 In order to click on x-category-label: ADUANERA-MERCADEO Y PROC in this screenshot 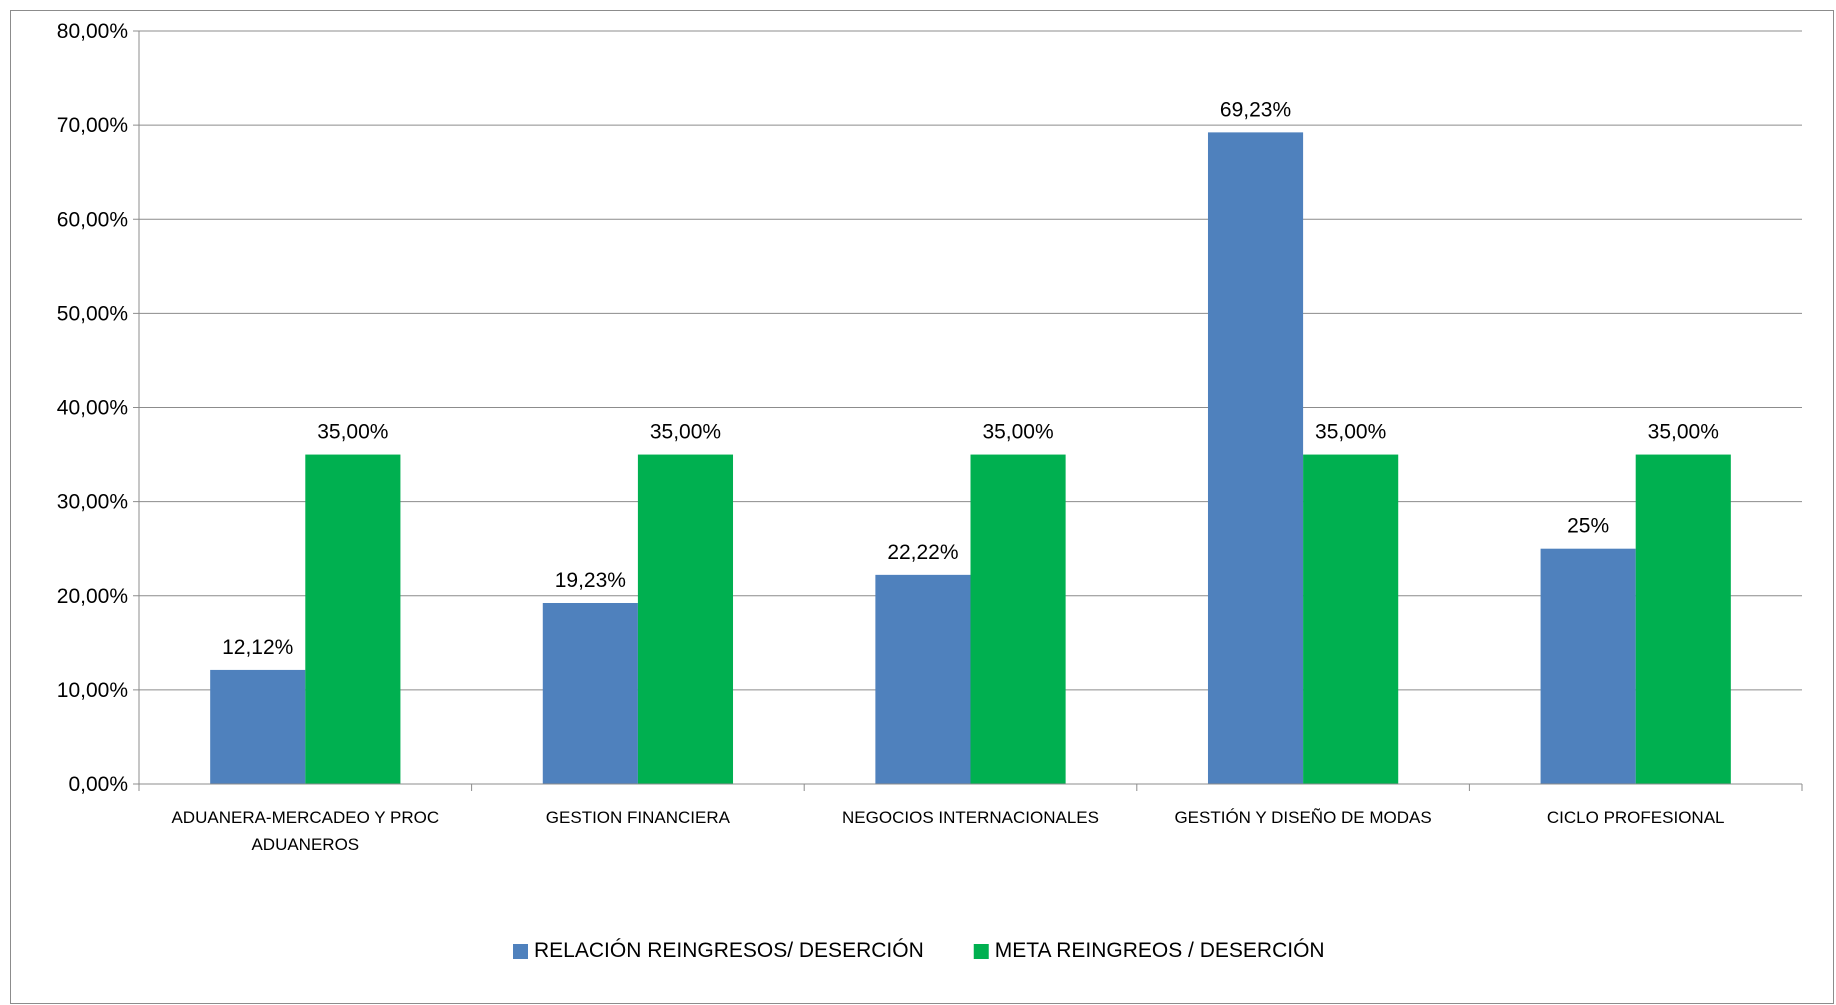, I will do `click(305, 817)`.